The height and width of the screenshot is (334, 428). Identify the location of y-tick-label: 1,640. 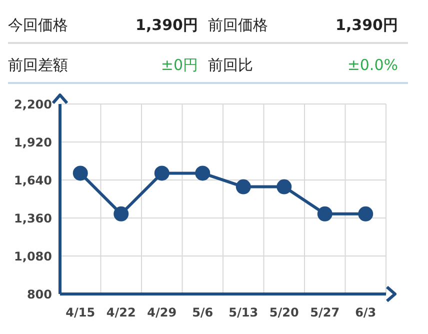
(33, 180).